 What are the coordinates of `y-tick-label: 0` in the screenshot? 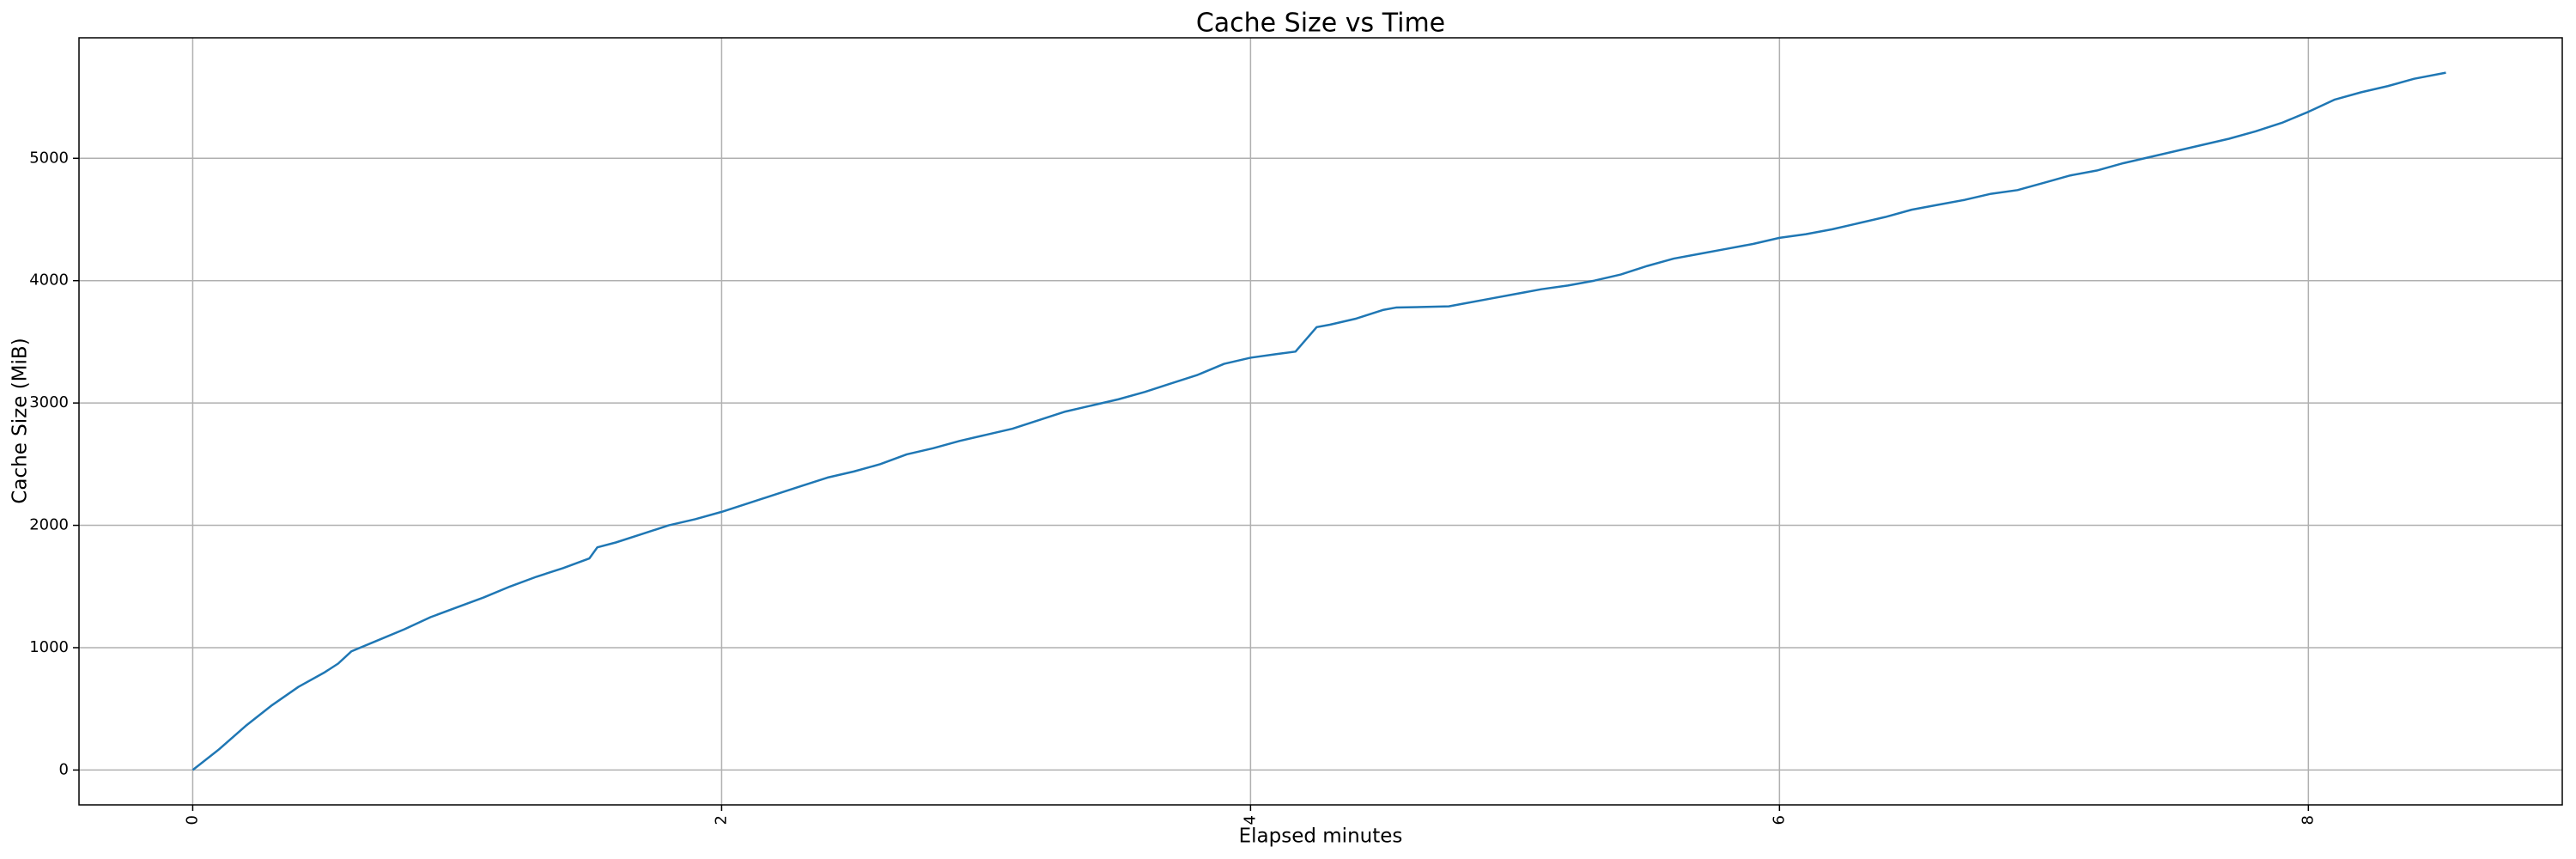 It's located at (64, 769).